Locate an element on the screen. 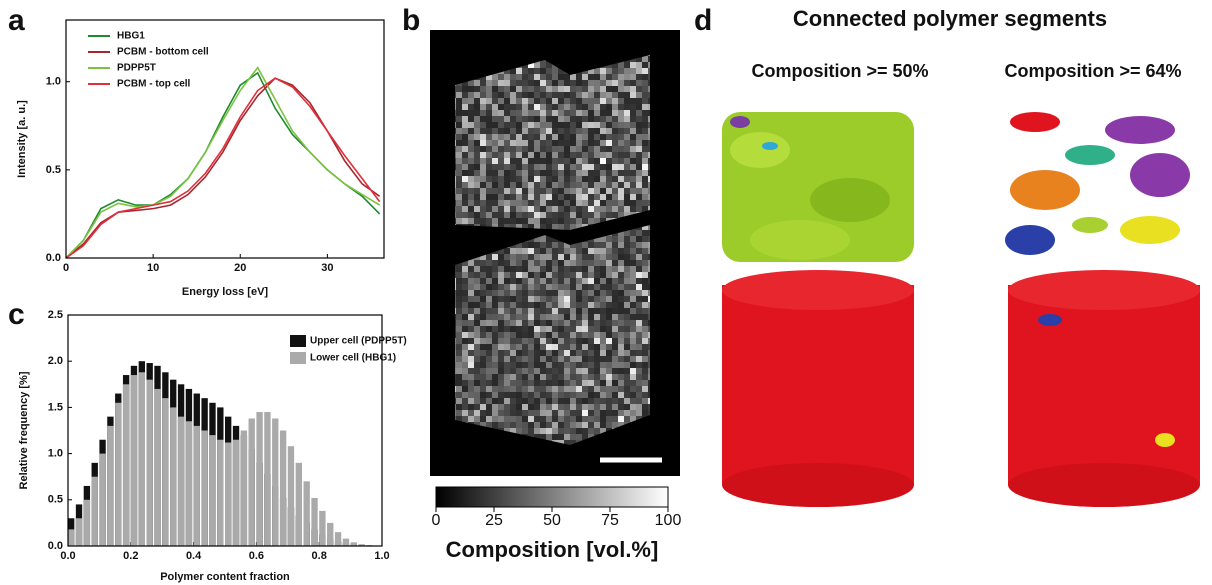 The image size is (1212, 585). histogram-bar is located at coordinates (306, 513).